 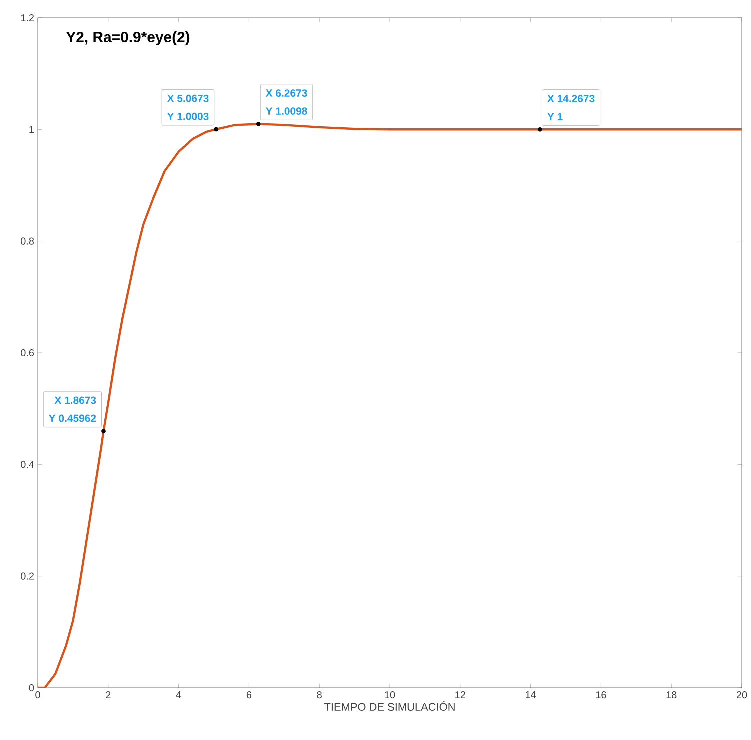 I want to click on y-tick-label: 0.4, so click(x=27, y=464).